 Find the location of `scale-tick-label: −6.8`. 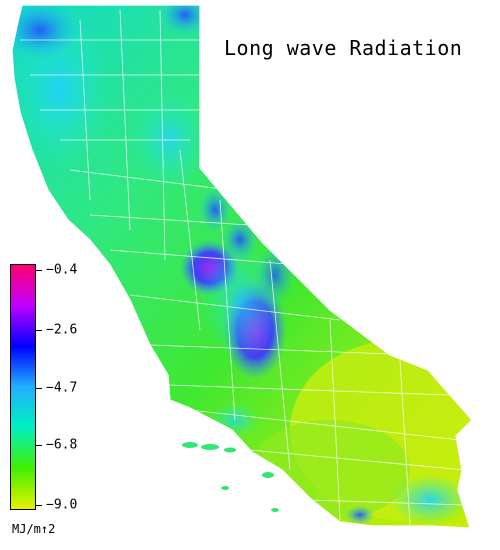

scale-tick-label: −6.8 is located at coordinates (62, 445).